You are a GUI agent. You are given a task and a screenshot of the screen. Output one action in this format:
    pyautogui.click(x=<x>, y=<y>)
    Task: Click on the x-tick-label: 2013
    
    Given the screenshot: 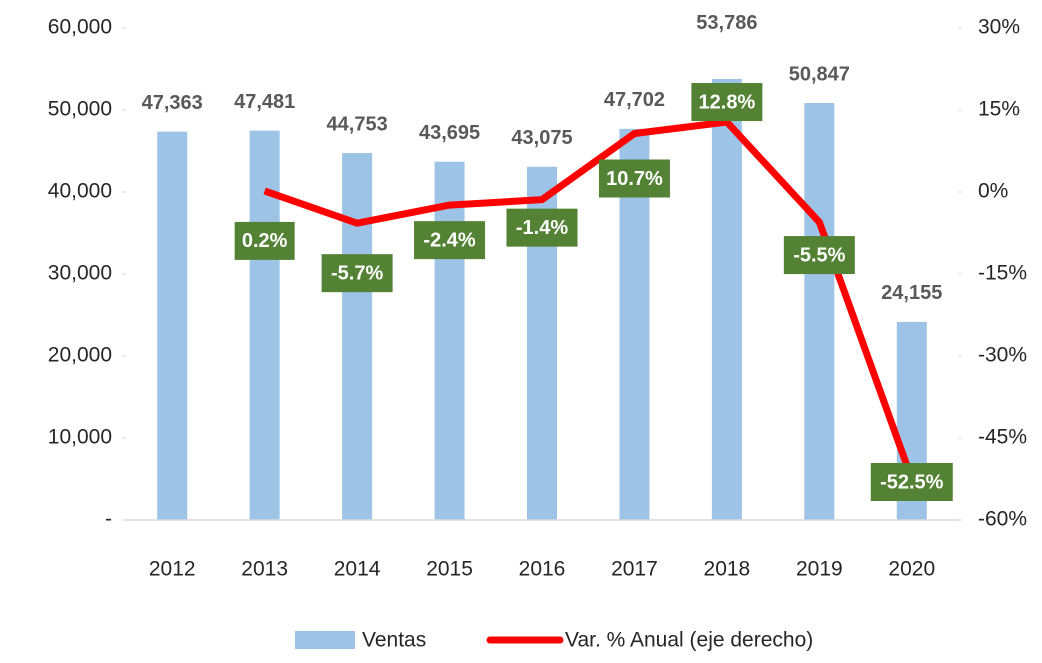 What is the action you would take?
    pyautogui.click(x=264, y=569)
    